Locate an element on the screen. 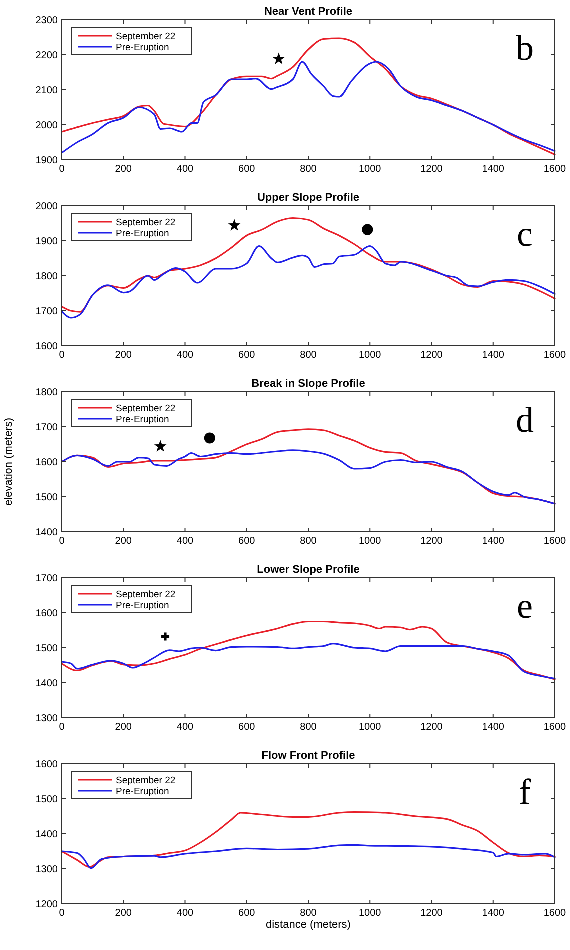  chart-title: Lower Slope Profile is located at coordinates (308, 570).